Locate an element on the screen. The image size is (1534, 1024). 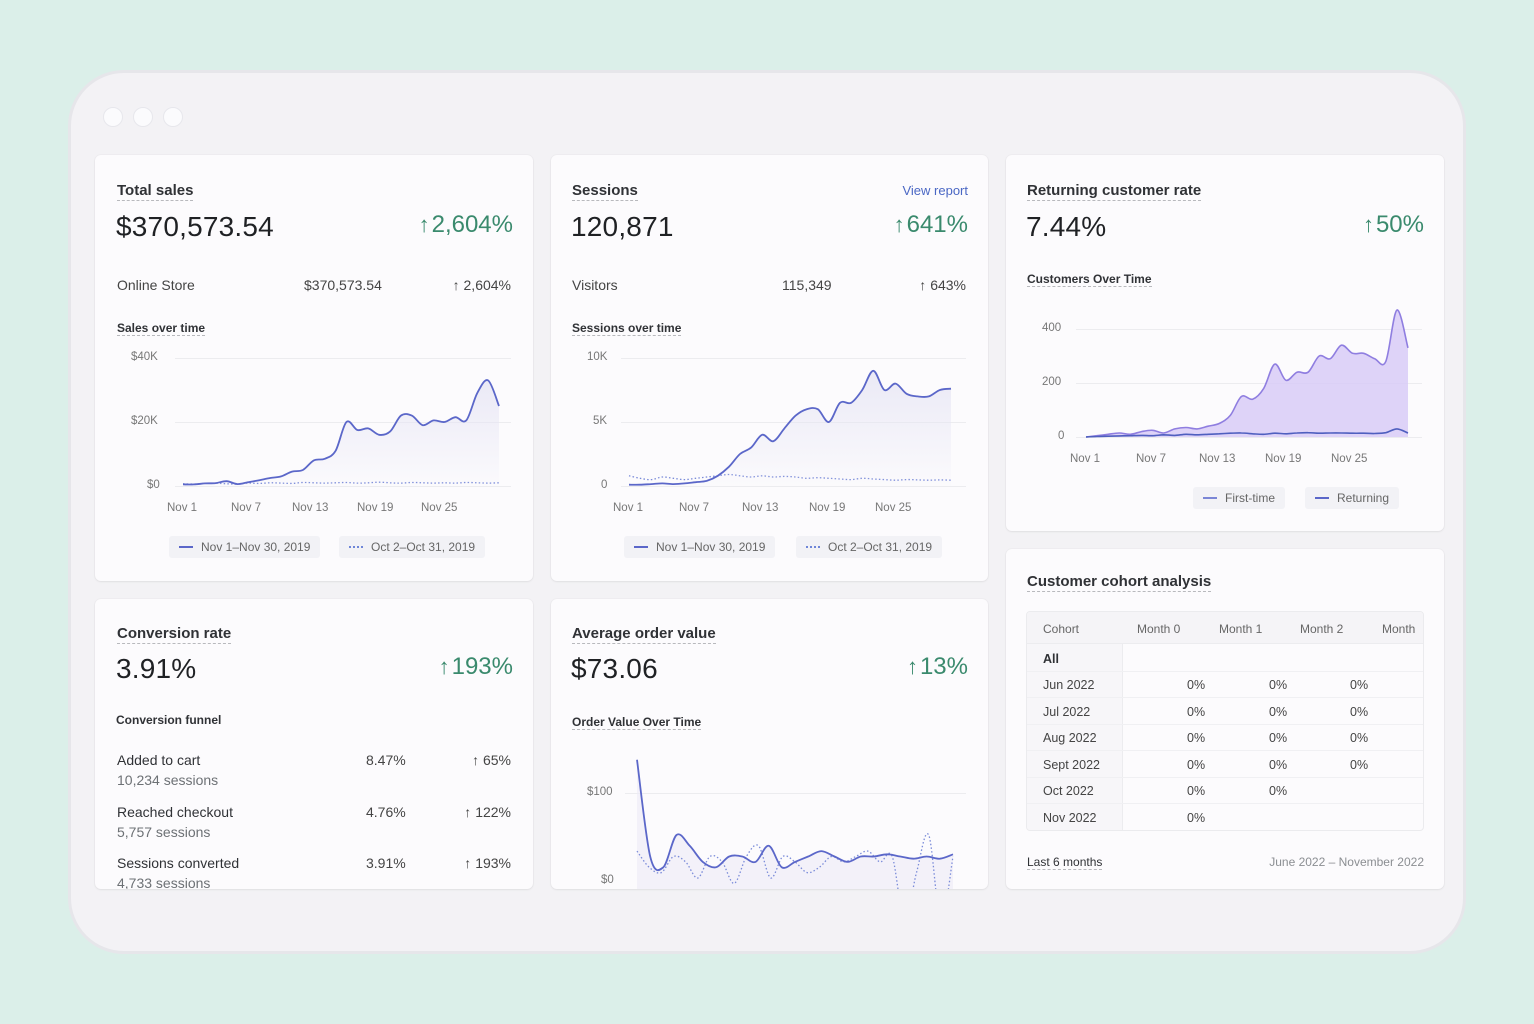
card-title: Total sales is located at coordinates (155, 191).